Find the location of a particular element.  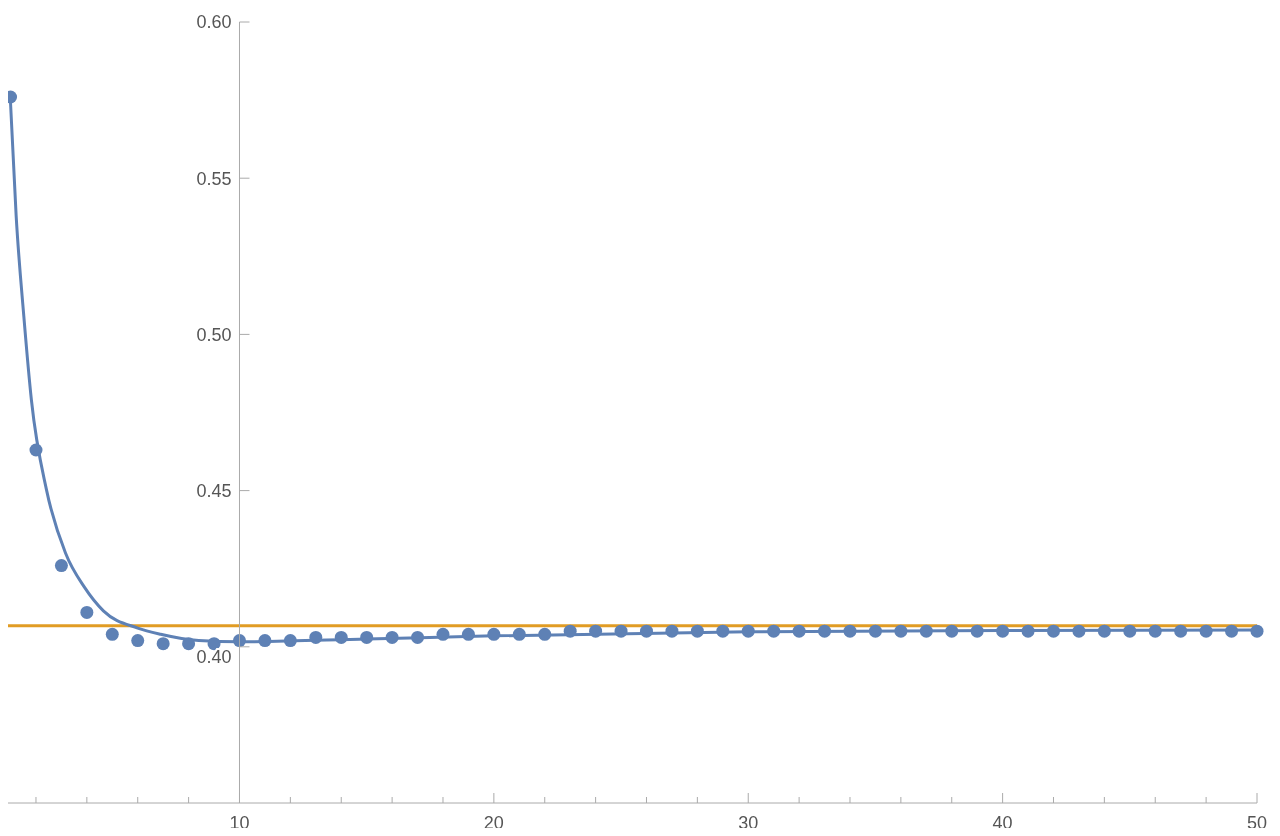

y-tick-label: 0.50 is located at coordinates (214, 334).